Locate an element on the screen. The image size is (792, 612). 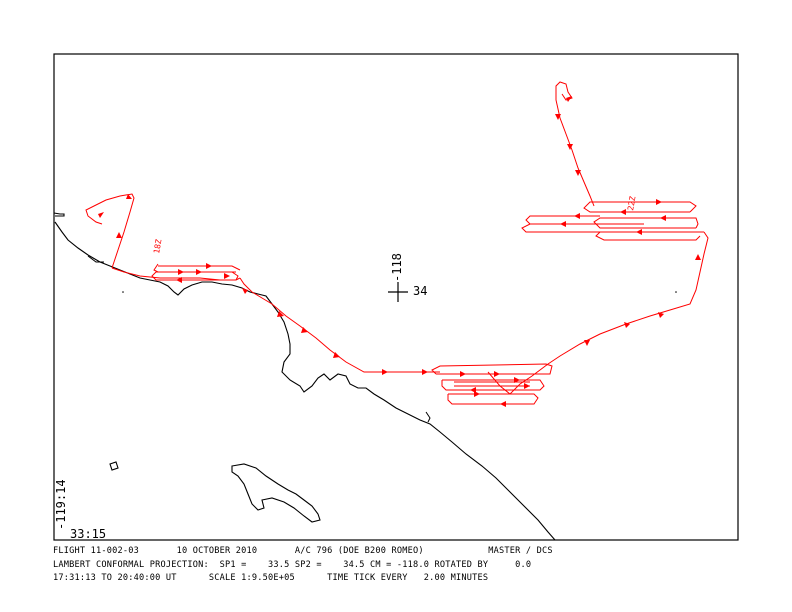
corner-lon-label: -119:14 is located at coordinates (61, 504).